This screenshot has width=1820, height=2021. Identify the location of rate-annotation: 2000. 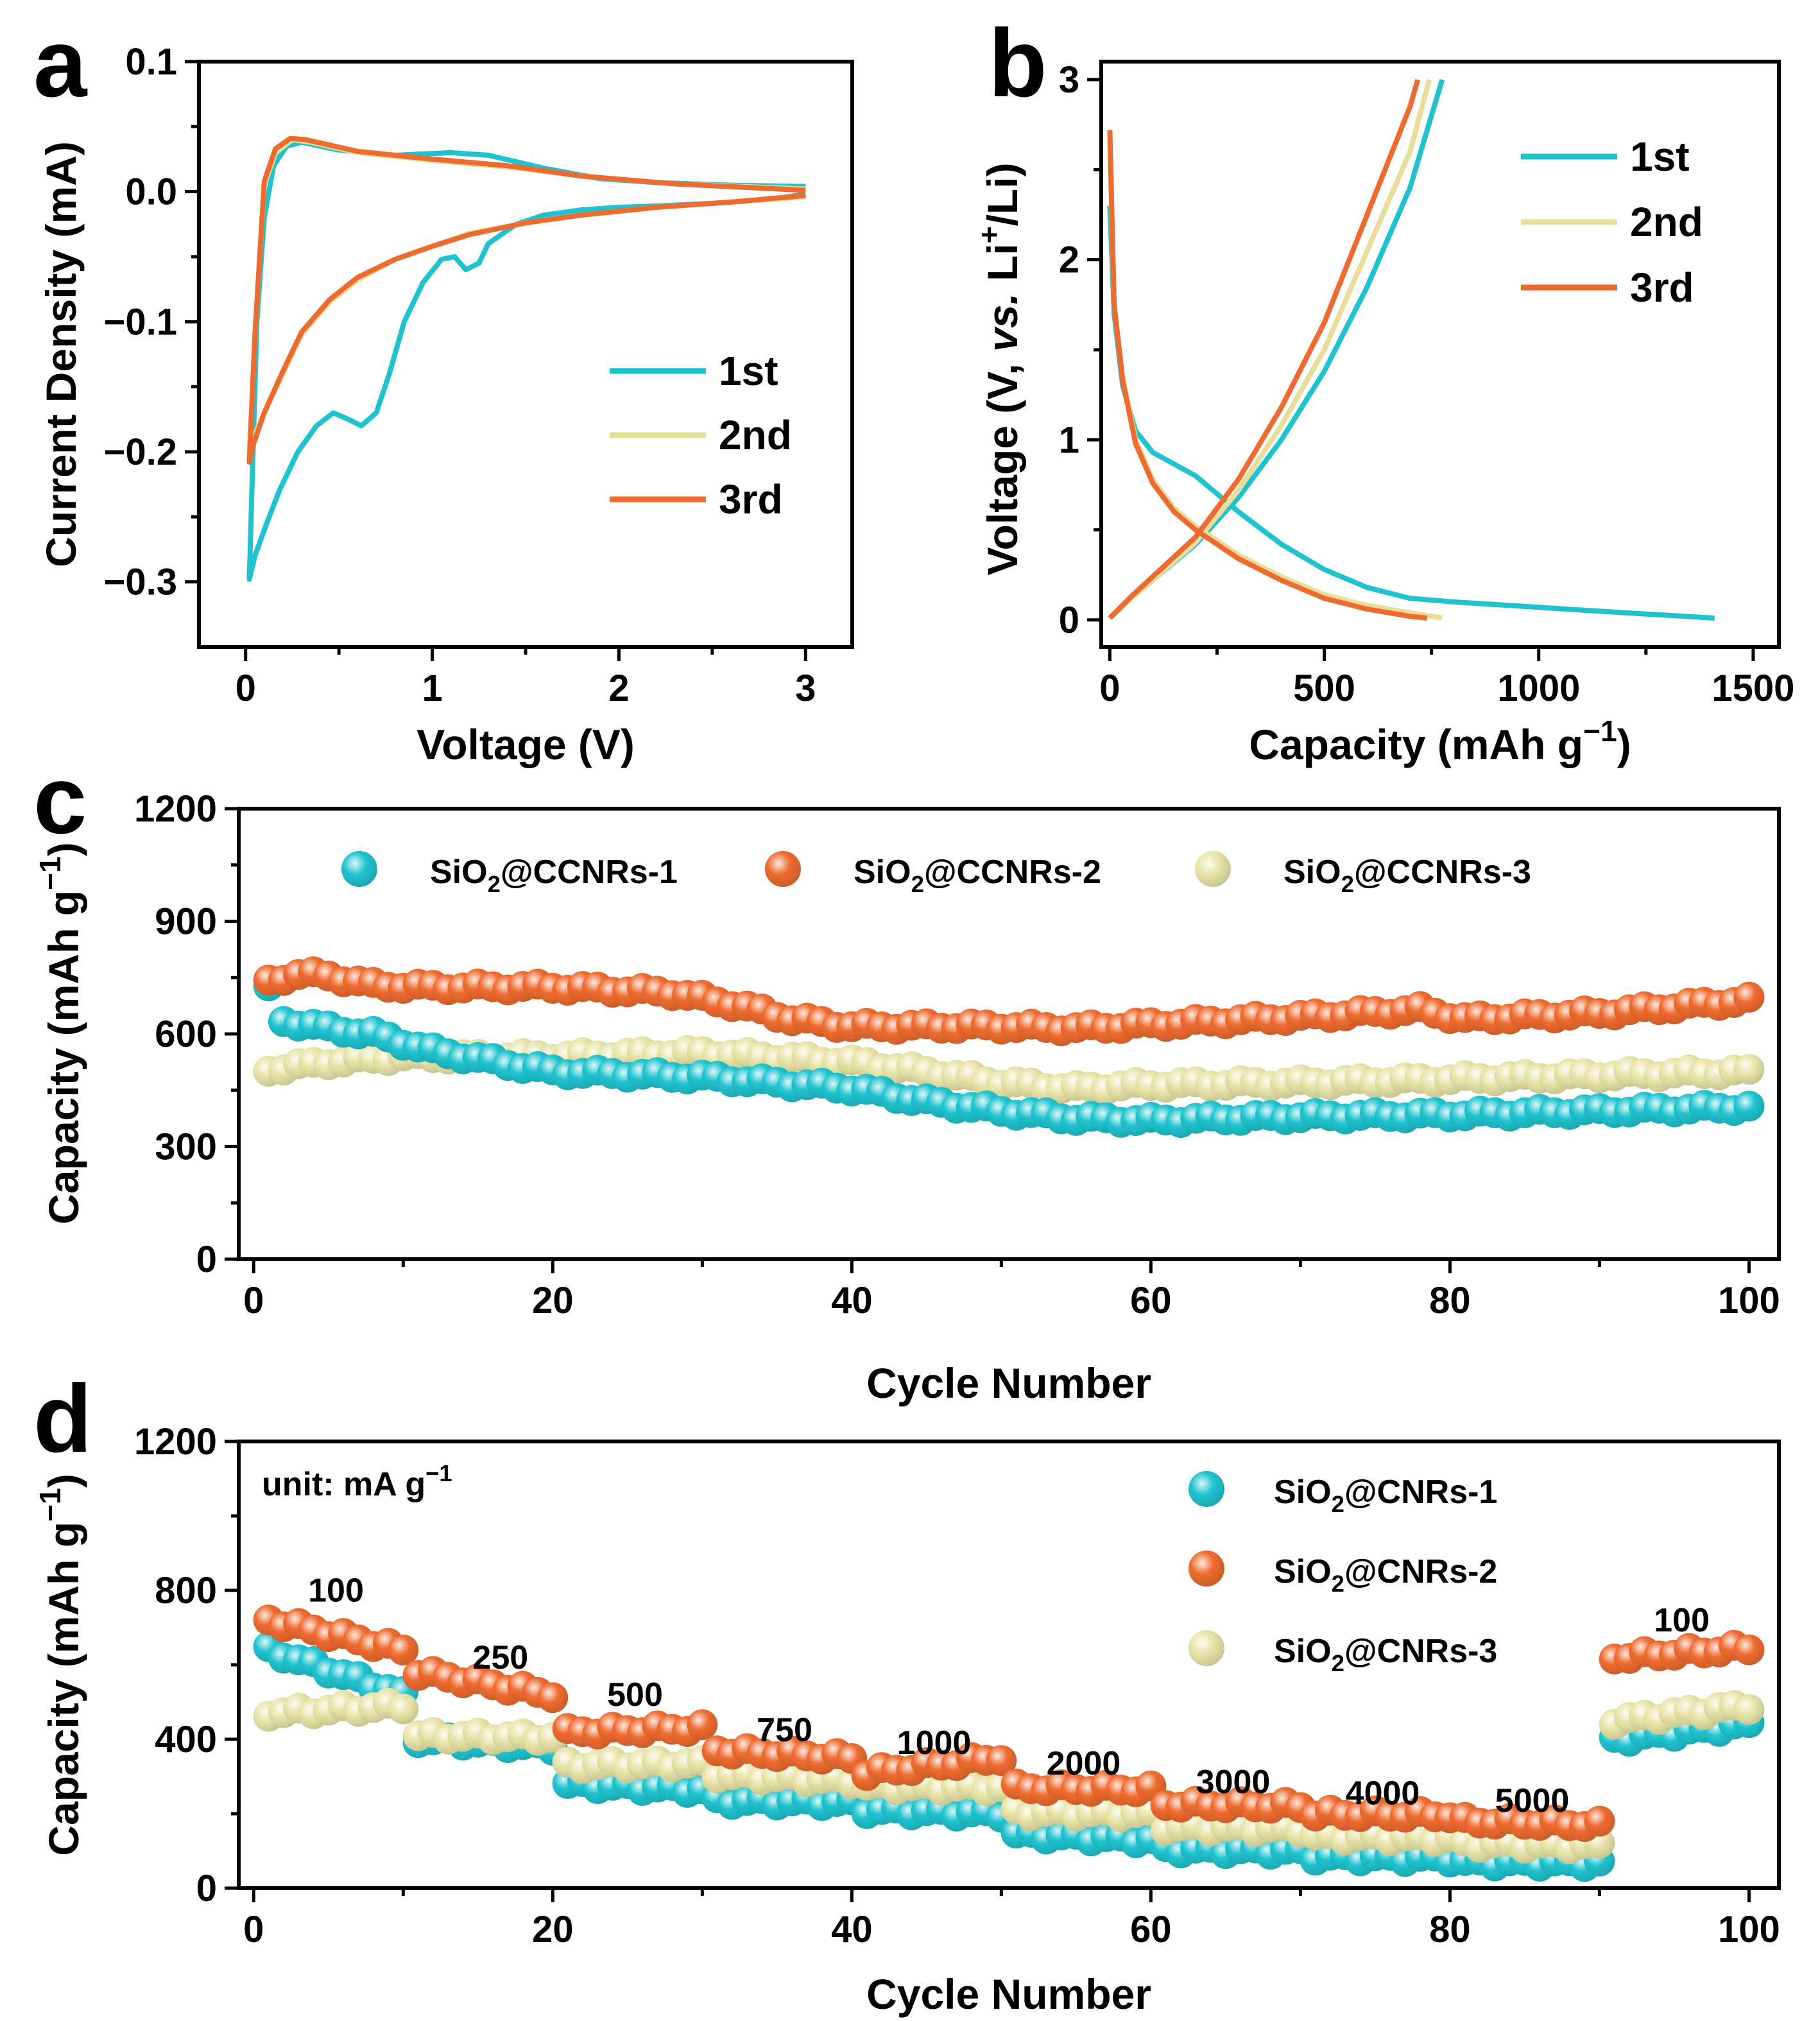
(1084, 1764).